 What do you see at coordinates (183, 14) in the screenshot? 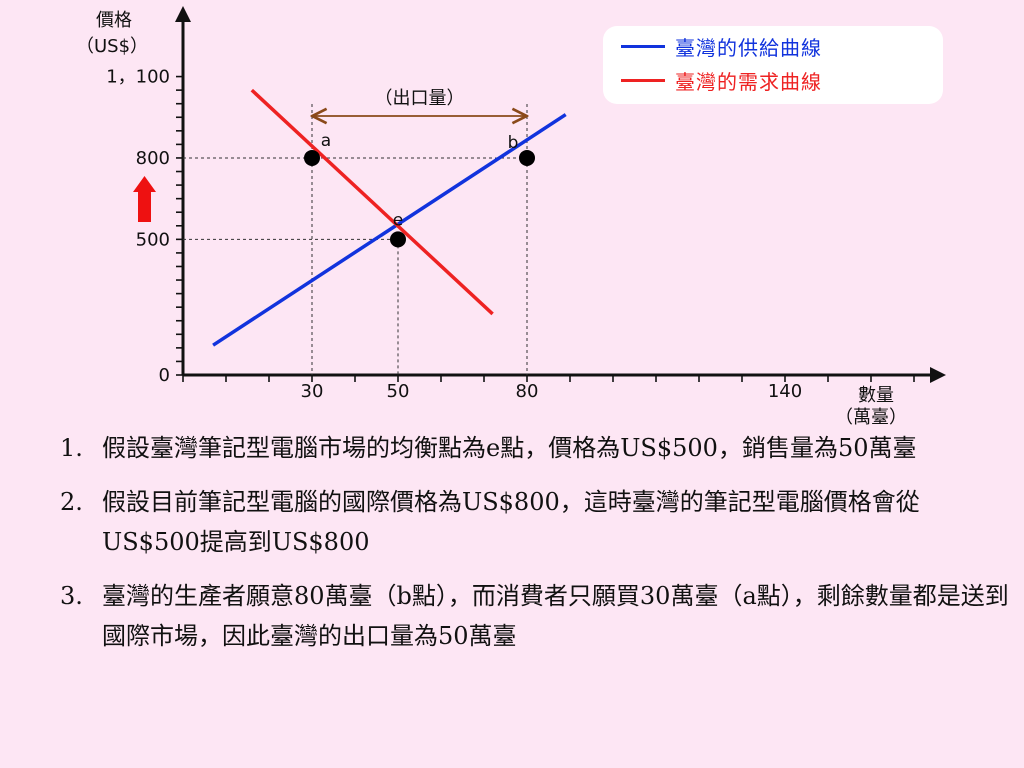
I see `y-axis-arrow` at bounding box center [183, 14].